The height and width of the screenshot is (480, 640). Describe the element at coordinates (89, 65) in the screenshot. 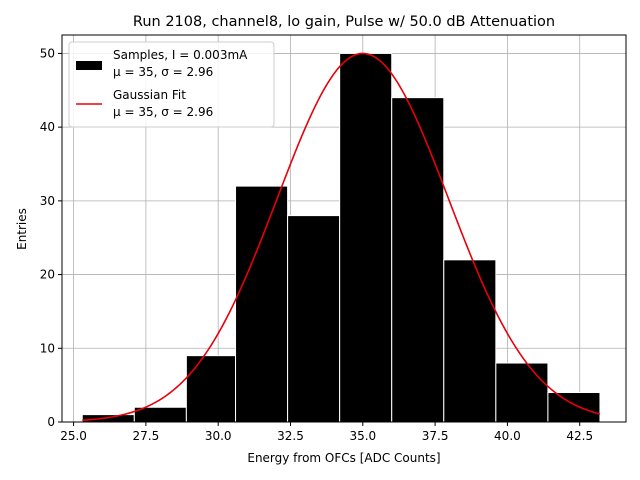

I see `legend-samples-swatch` at that location.